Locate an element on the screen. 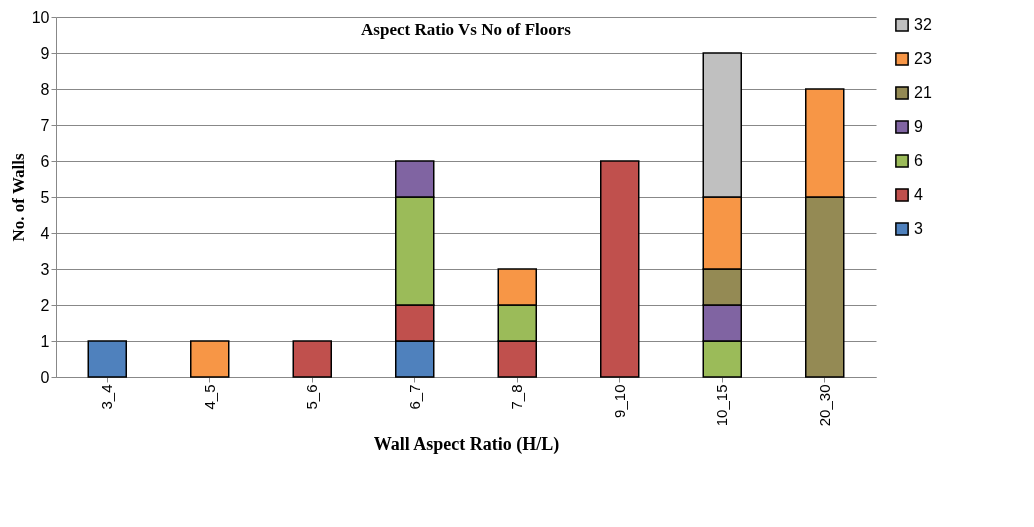 The height and width of the screenshot is (527, 1034). x-tick-label: 7_8 is located at coordinates (517, 397).